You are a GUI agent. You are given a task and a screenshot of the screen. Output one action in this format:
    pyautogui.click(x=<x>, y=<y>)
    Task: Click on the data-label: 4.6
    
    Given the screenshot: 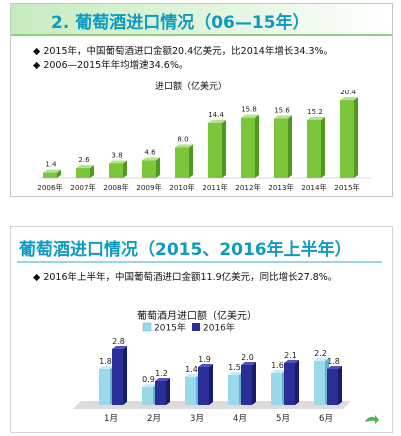 What is the action you would take?
    pyautogui.click(x=150, y=152)
    